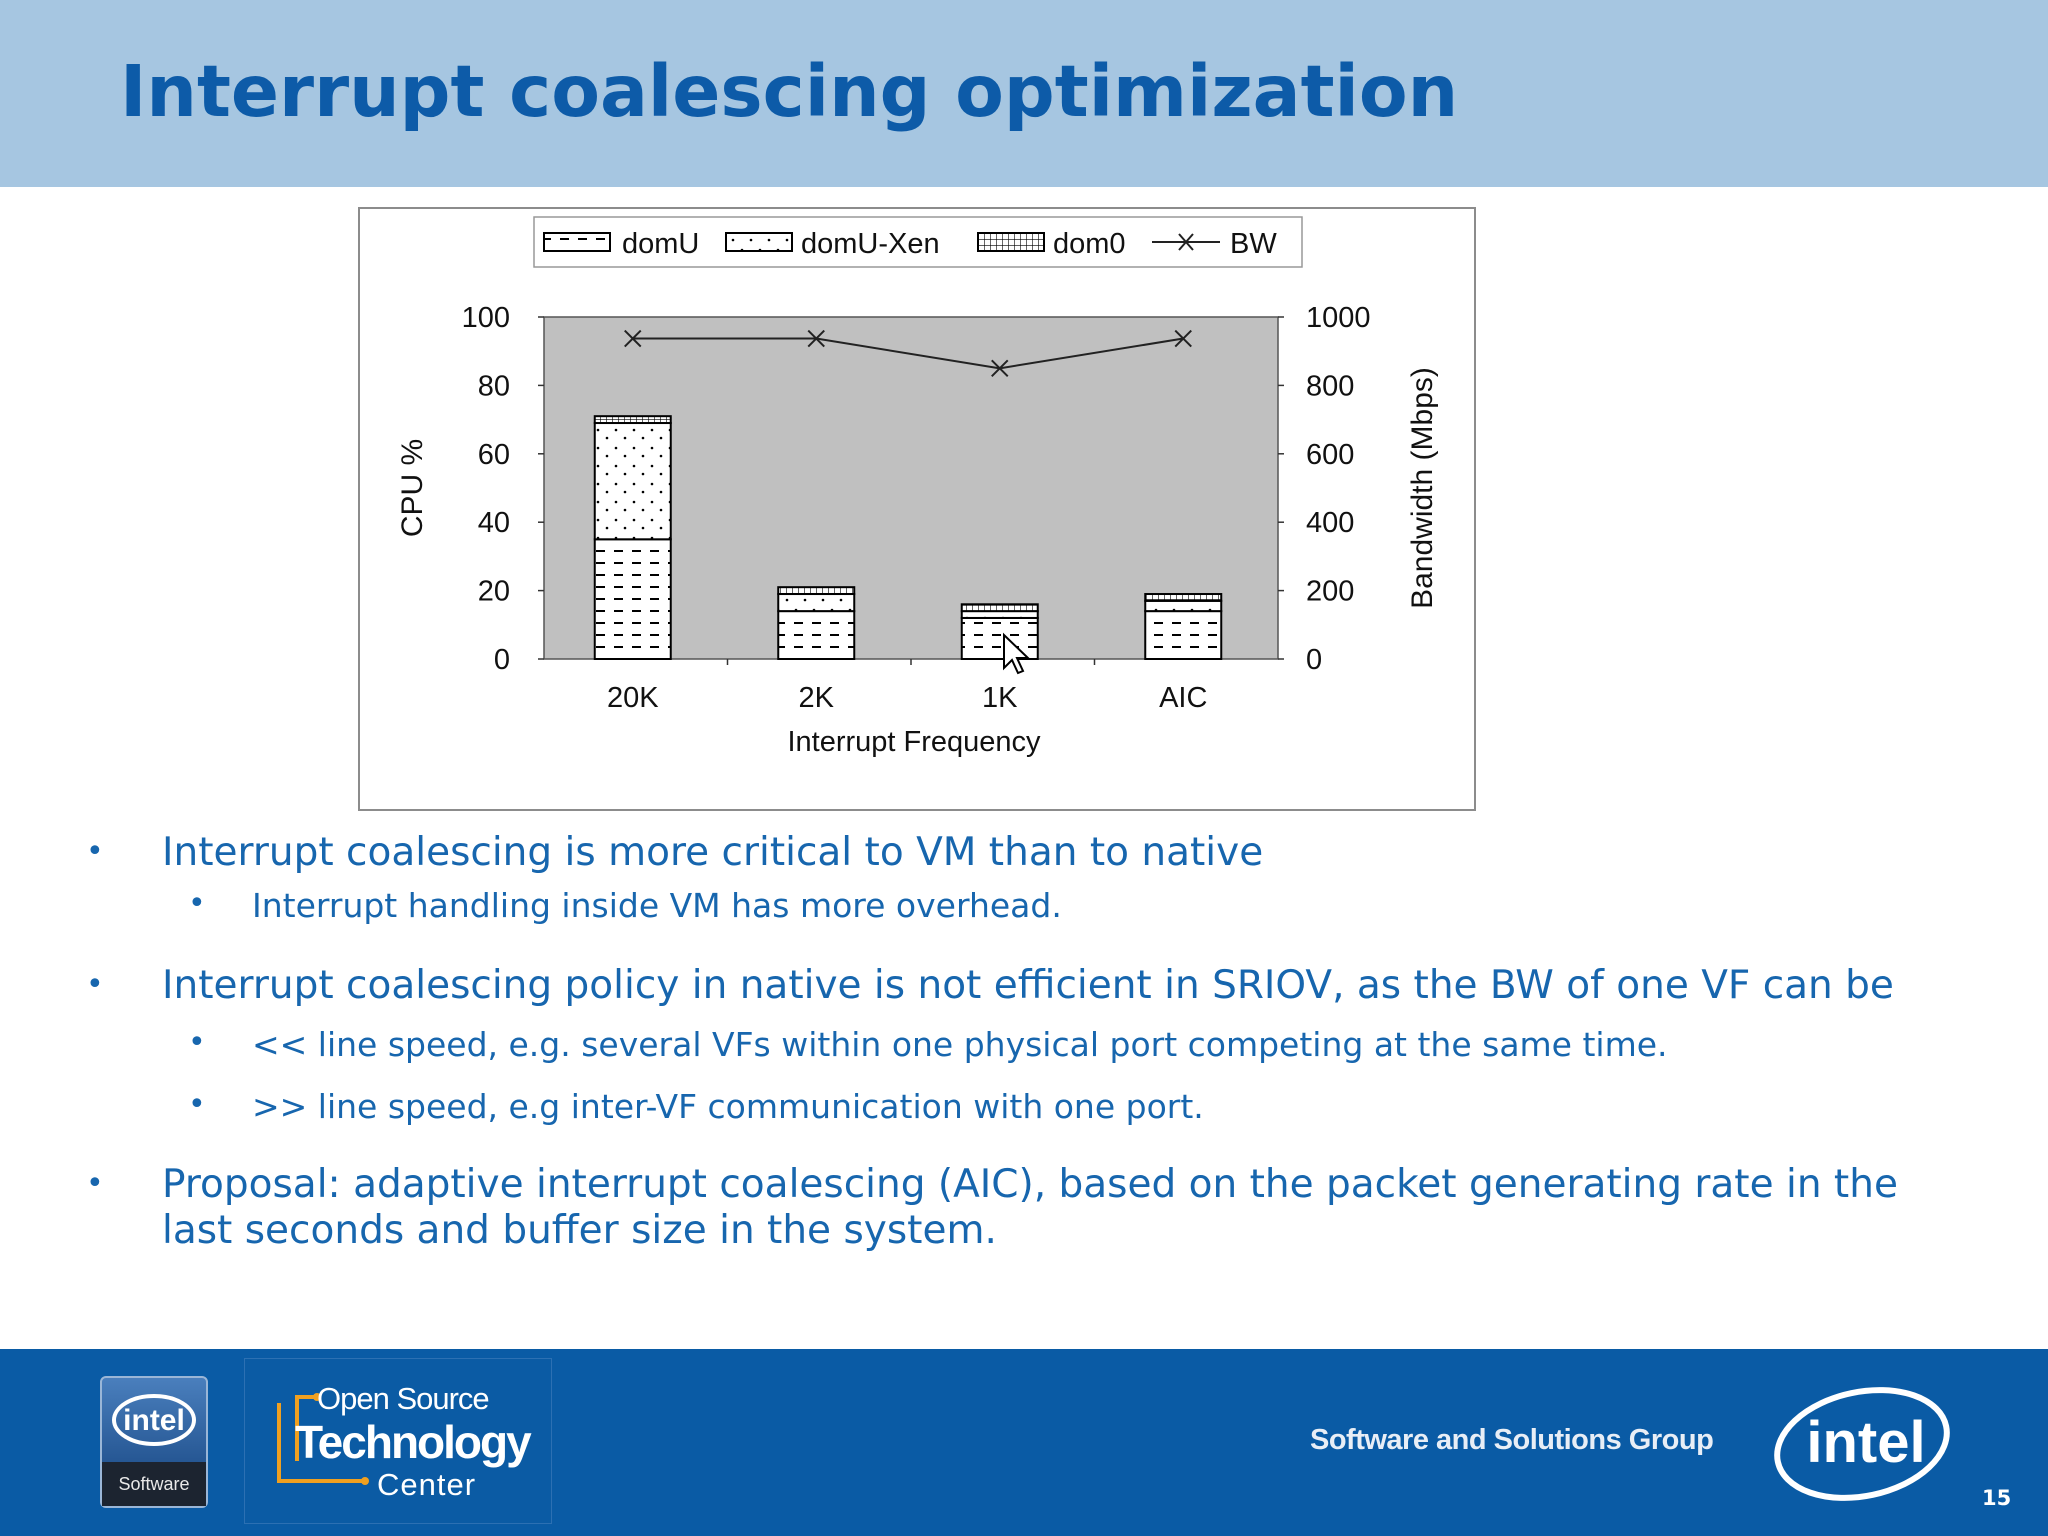 This screenshot has width=2048, height=1536. What do you see at coordinates (494, 455) in the screenshot?
I see `y-tick-label: 60` at bounding box center [494, 455].